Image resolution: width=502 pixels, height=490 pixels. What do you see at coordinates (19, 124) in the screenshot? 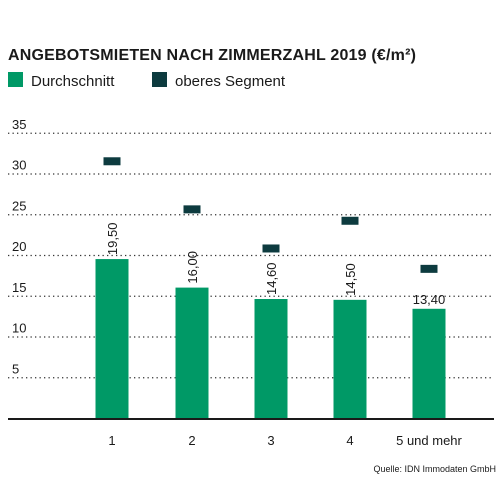
I see `y-tick-label: 35` at bounding box center [19, 124].